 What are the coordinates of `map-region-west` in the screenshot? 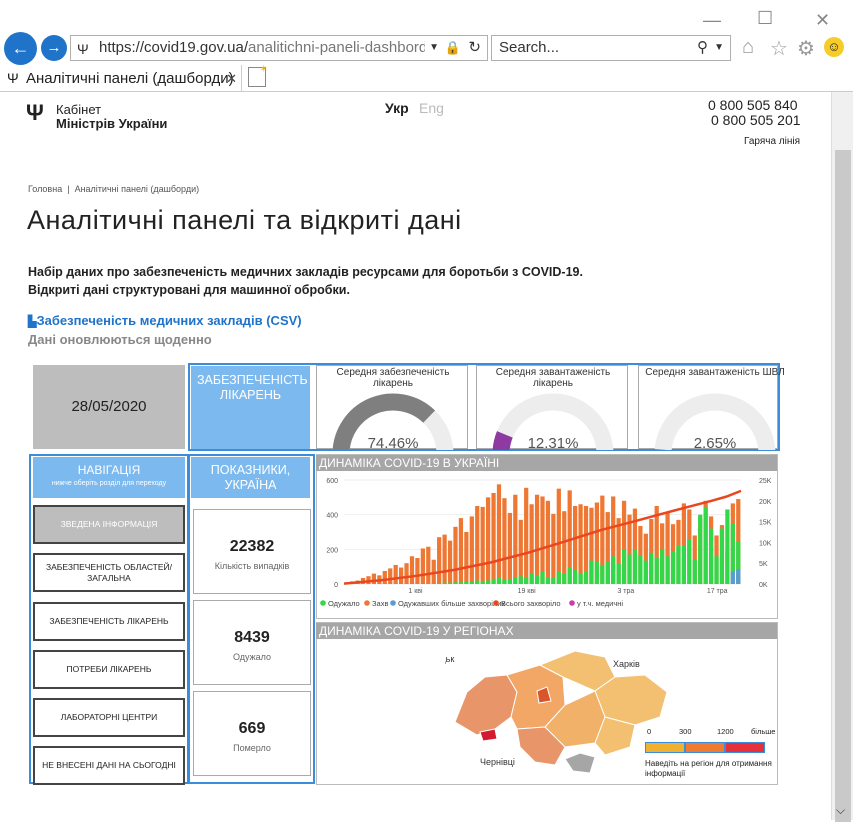 It's located at (486, 705).